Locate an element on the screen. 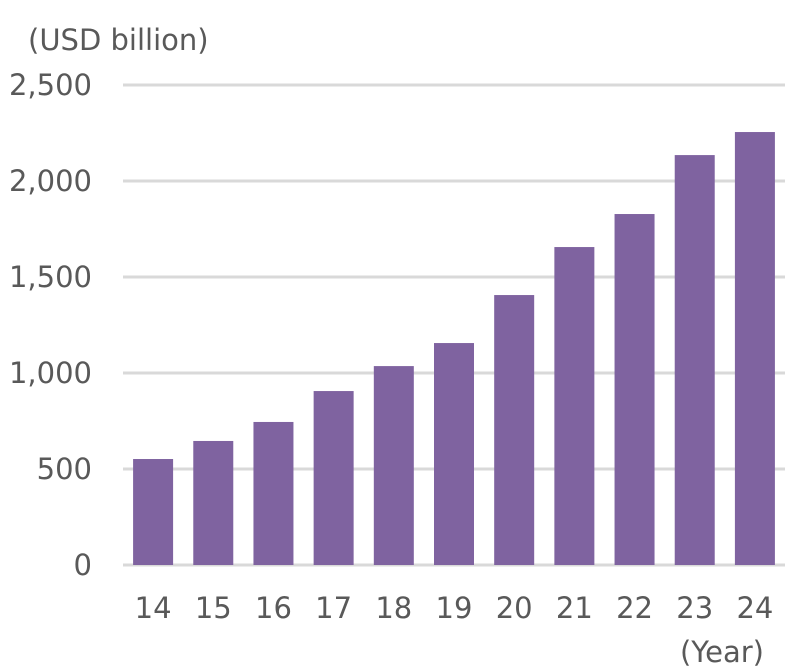 This screenshot has width=800, height=672. x-tick-label: 23 is located at coordinates (694, 608).